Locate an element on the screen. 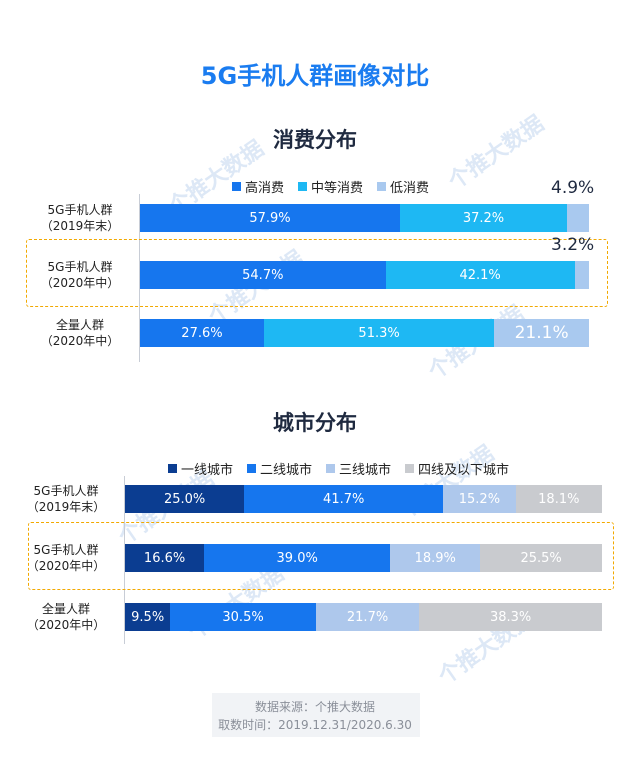 The width and height of the screenshot is (630, 769). bar-segment: 27.6% is located at coordinates (202, 333).